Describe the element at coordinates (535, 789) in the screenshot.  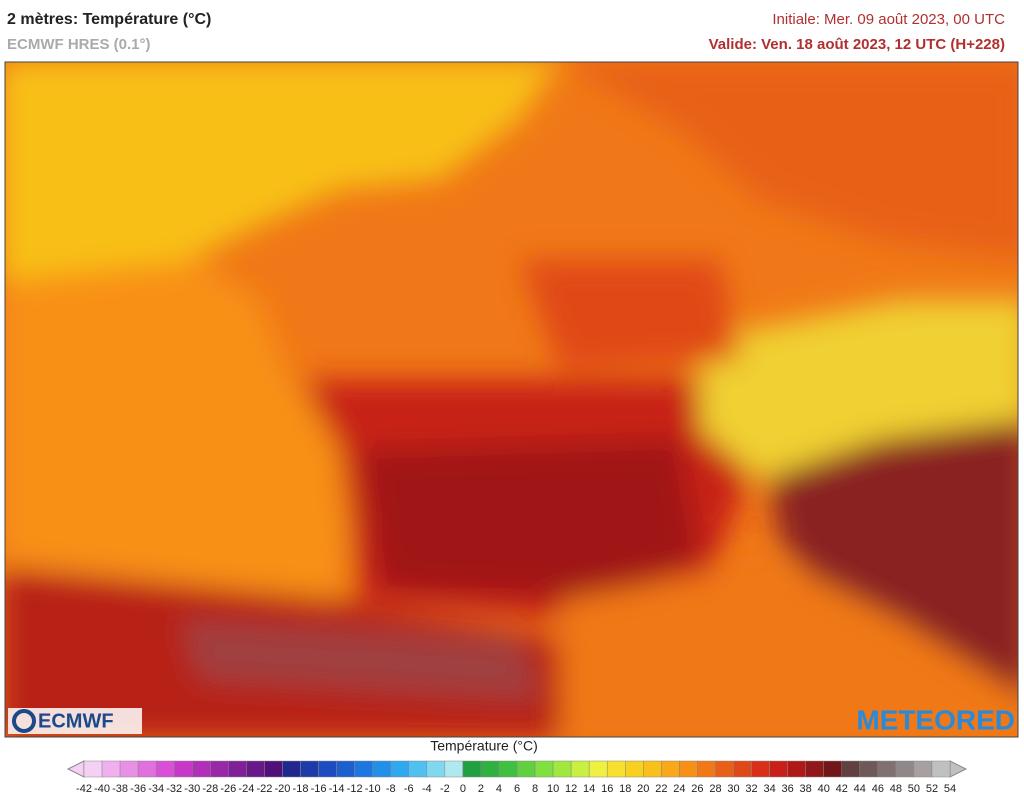
I see `colorbar-tick-label: 8` at that location.